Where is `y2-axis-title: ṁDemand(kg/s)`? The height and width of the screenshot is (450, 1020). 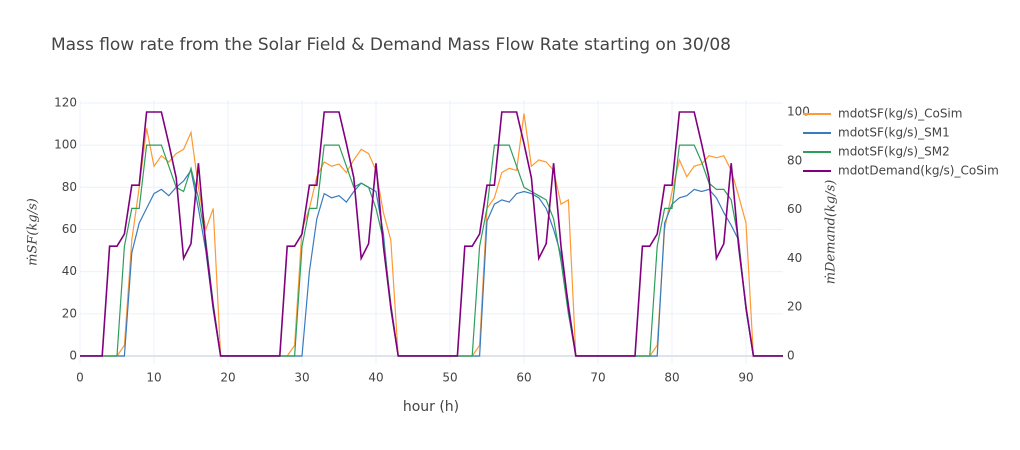 y2-axis-title: ṁDemand(kg/s) is located at coordinates (831, 232).